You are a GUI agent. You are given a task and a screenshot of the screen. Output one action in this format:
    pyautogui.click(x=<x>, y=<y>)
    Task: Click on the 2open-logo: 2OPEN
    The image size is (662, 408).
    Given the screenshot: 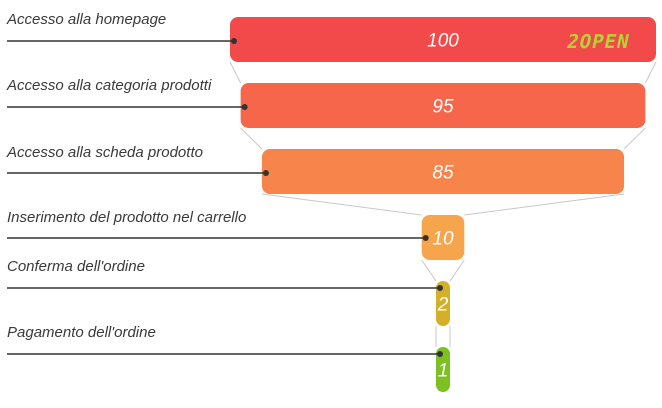 What is the action you would take?
    pyautogui.click(x=598, y=41)
    